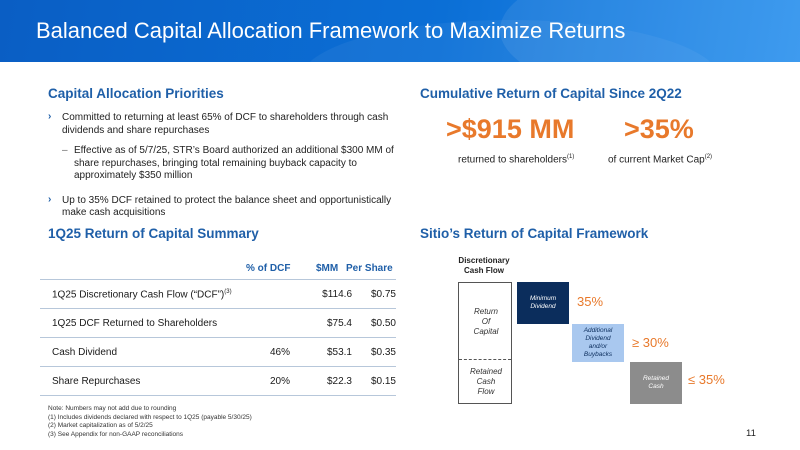 The width and height of the screenshot is (800, 450). Describe the element at coordinates (485, 359) in the screenshot. I see `stack-divider` at that location.